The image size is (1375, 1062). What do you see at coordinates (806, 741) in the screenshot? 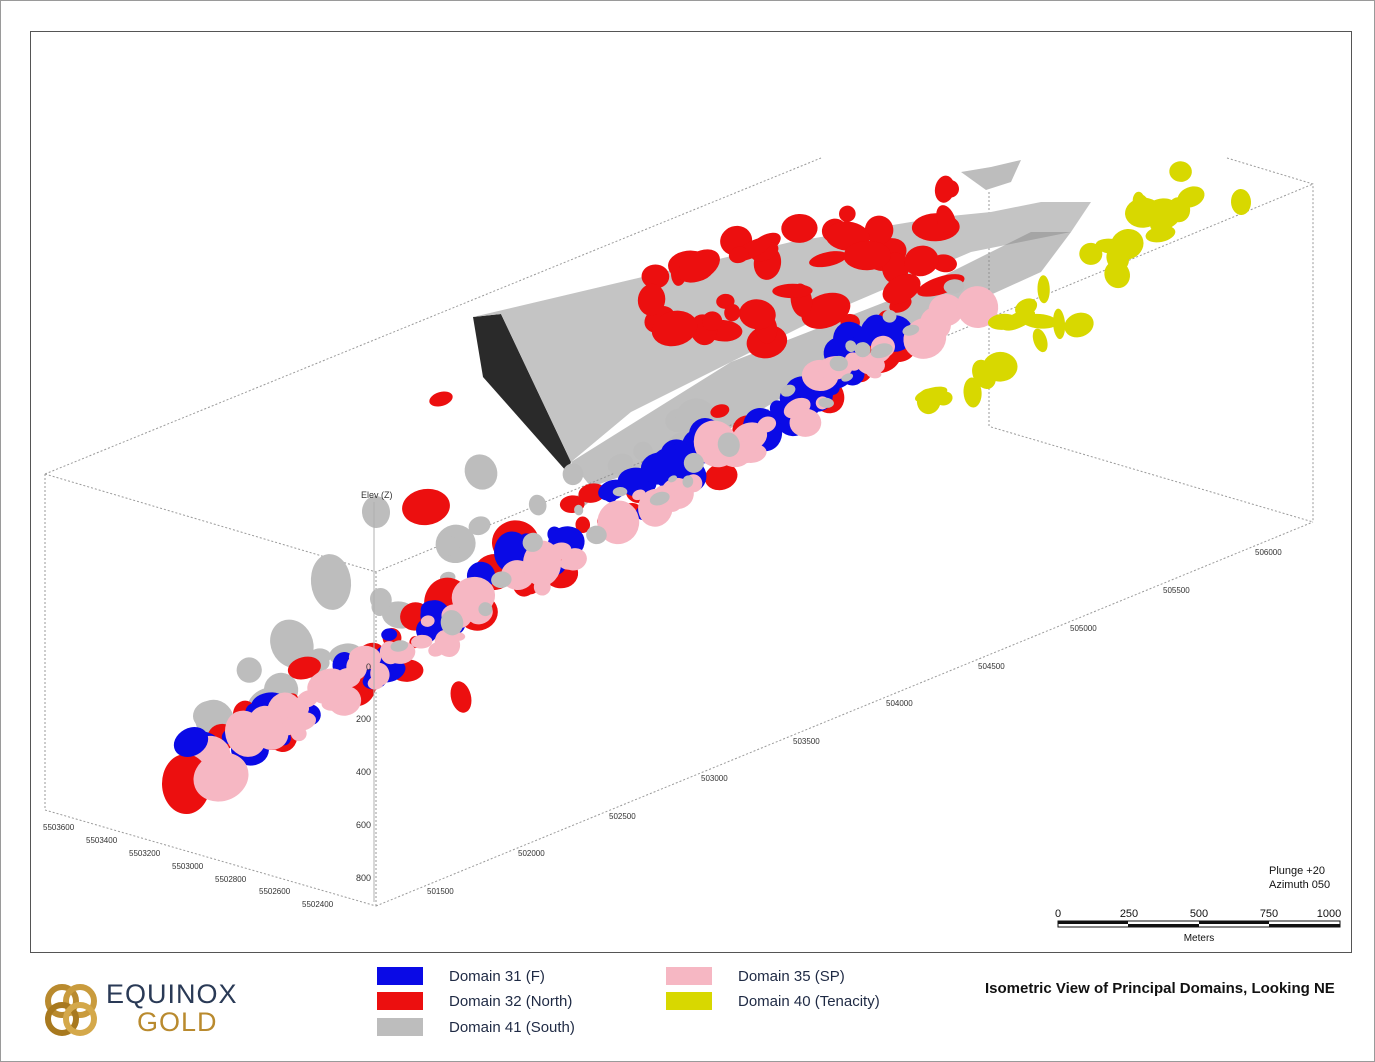
I see `easting-tick-label: 503500` at bounding box center [806, 741].